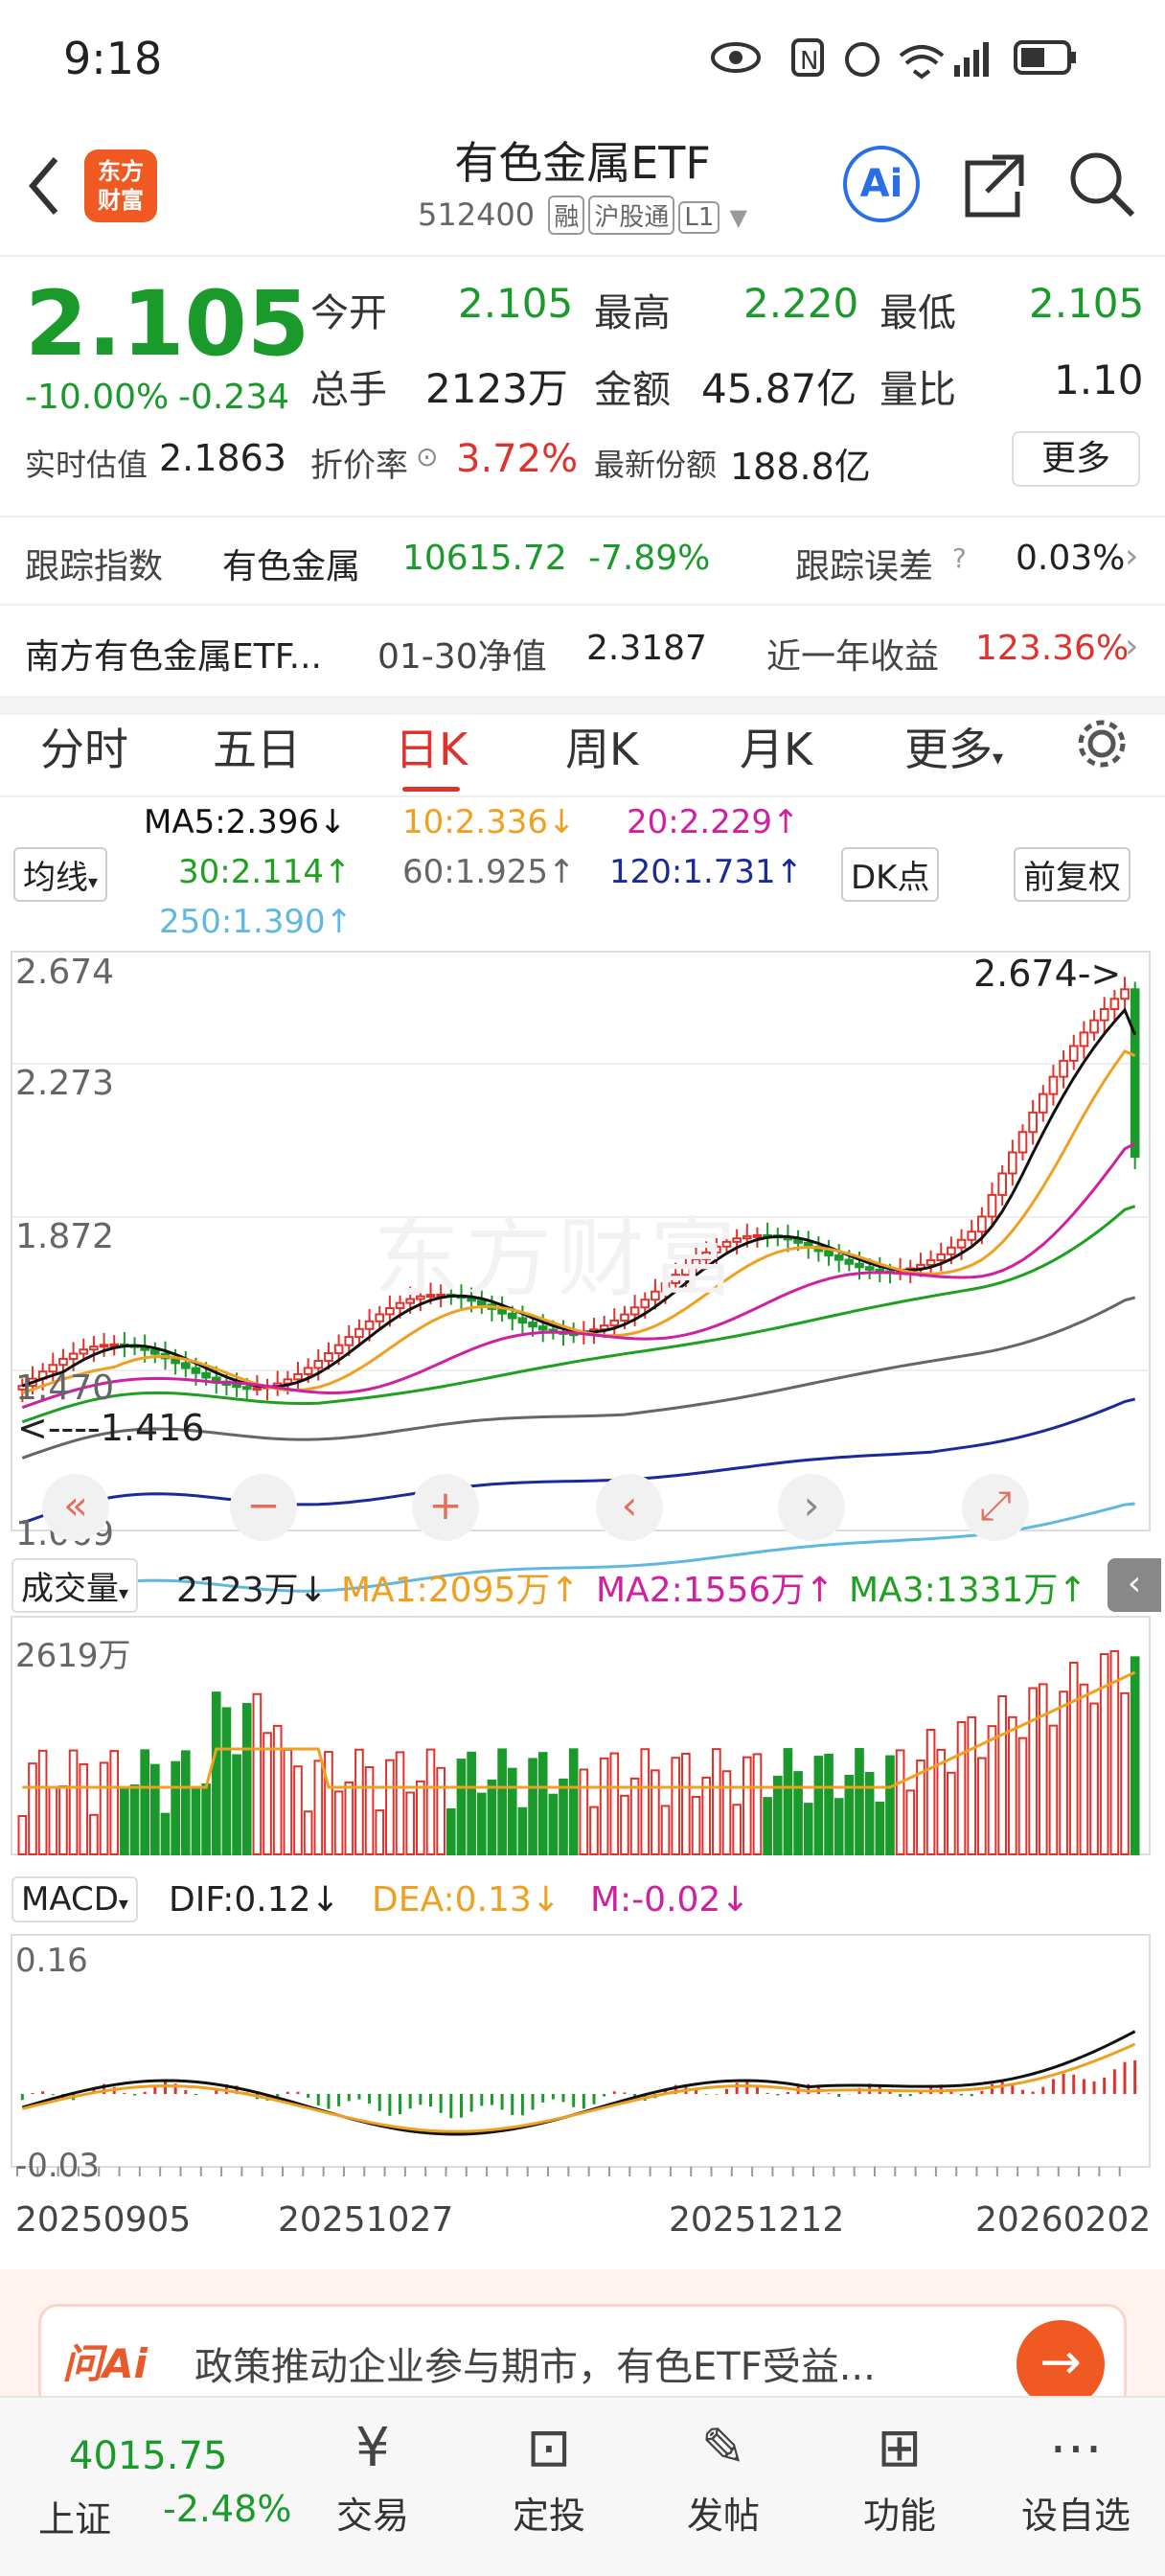 This screenshot has height=2576, width=1165. I want to click on tag-connect: 沪股通, so click(631, 216).